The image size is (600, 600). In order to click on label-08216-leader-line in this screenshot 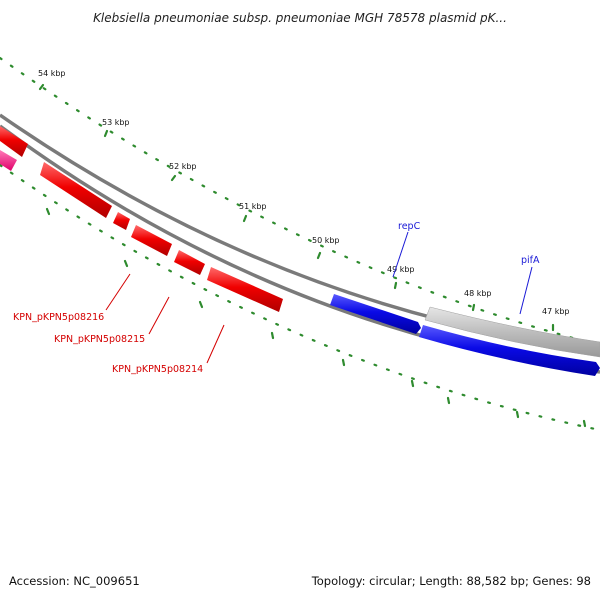, I will do `click(118, 292)`.